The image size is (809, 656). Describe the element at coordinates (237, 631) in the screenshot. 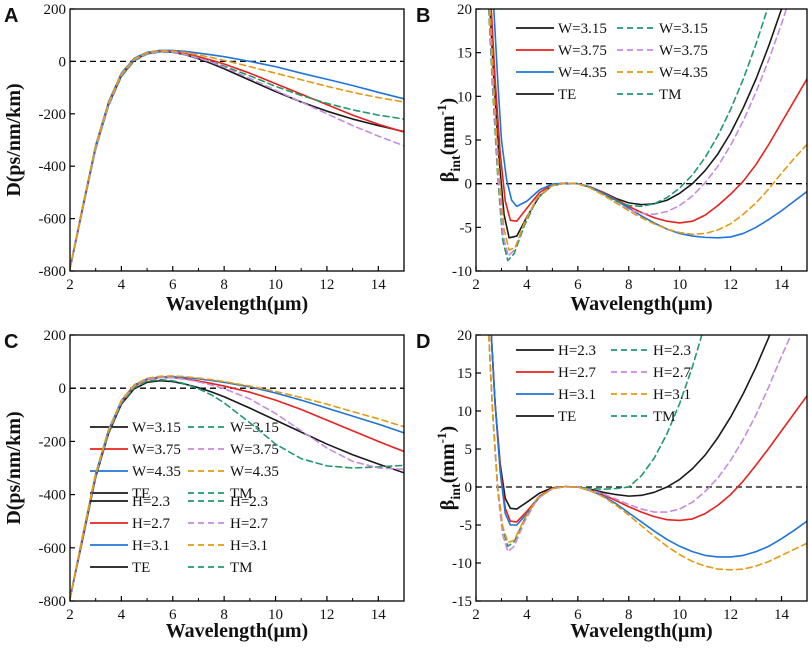

I see `x-axis-title: Wavelength(μm)` at that location.